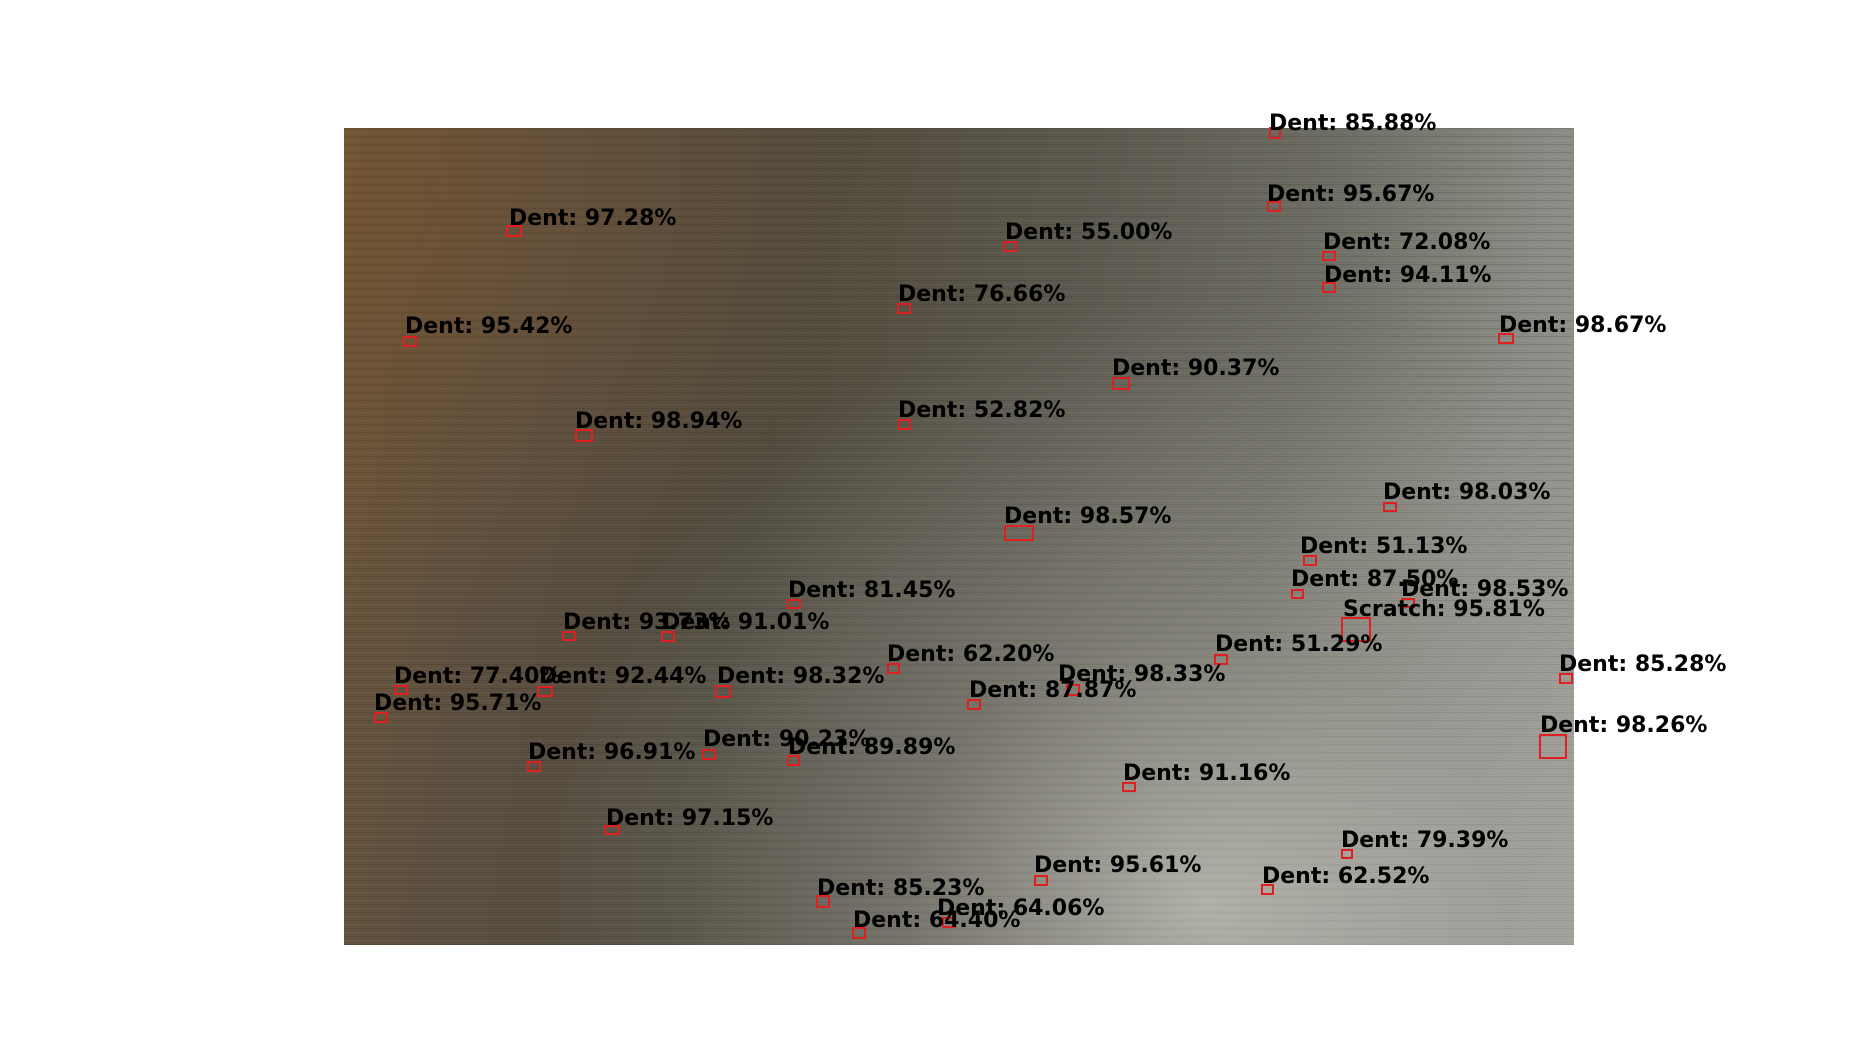  What do you see at coordinates (1142, 674) in the screenshot?
I see `detection-label: Dent: 98.33%` at bounding box center [1142, 674].